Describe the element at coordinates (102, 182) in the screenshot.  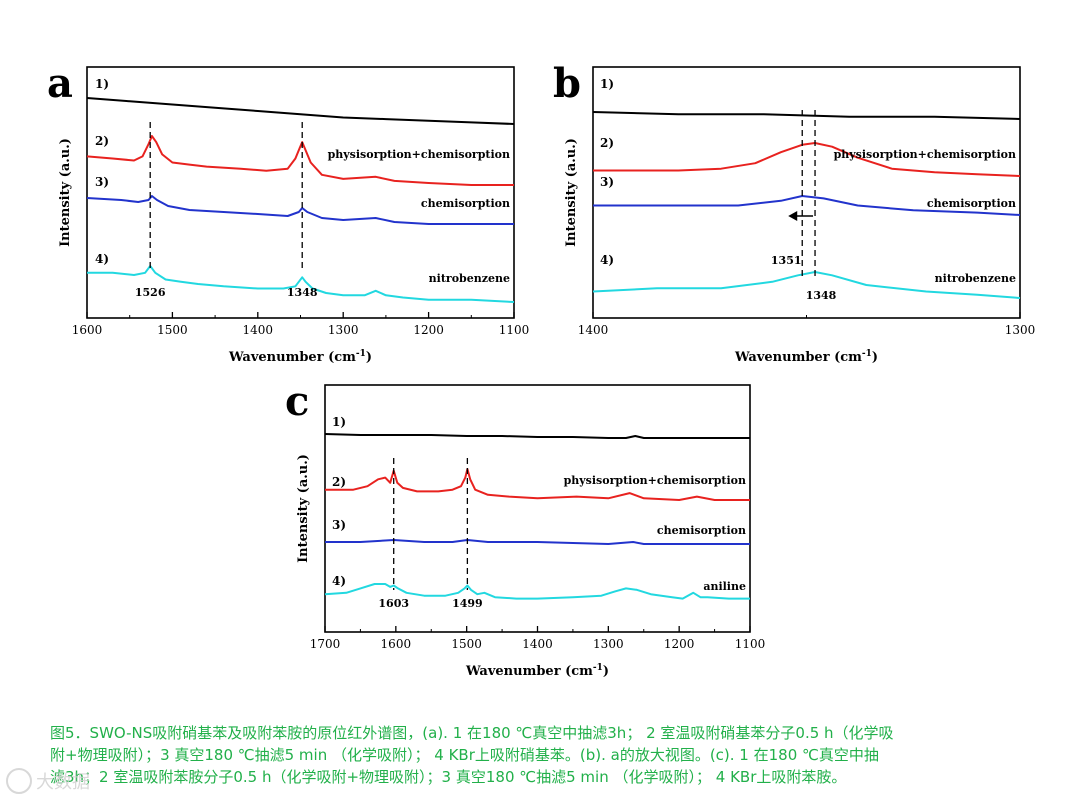
I see `curve-number-a-3: 3)` at that location.